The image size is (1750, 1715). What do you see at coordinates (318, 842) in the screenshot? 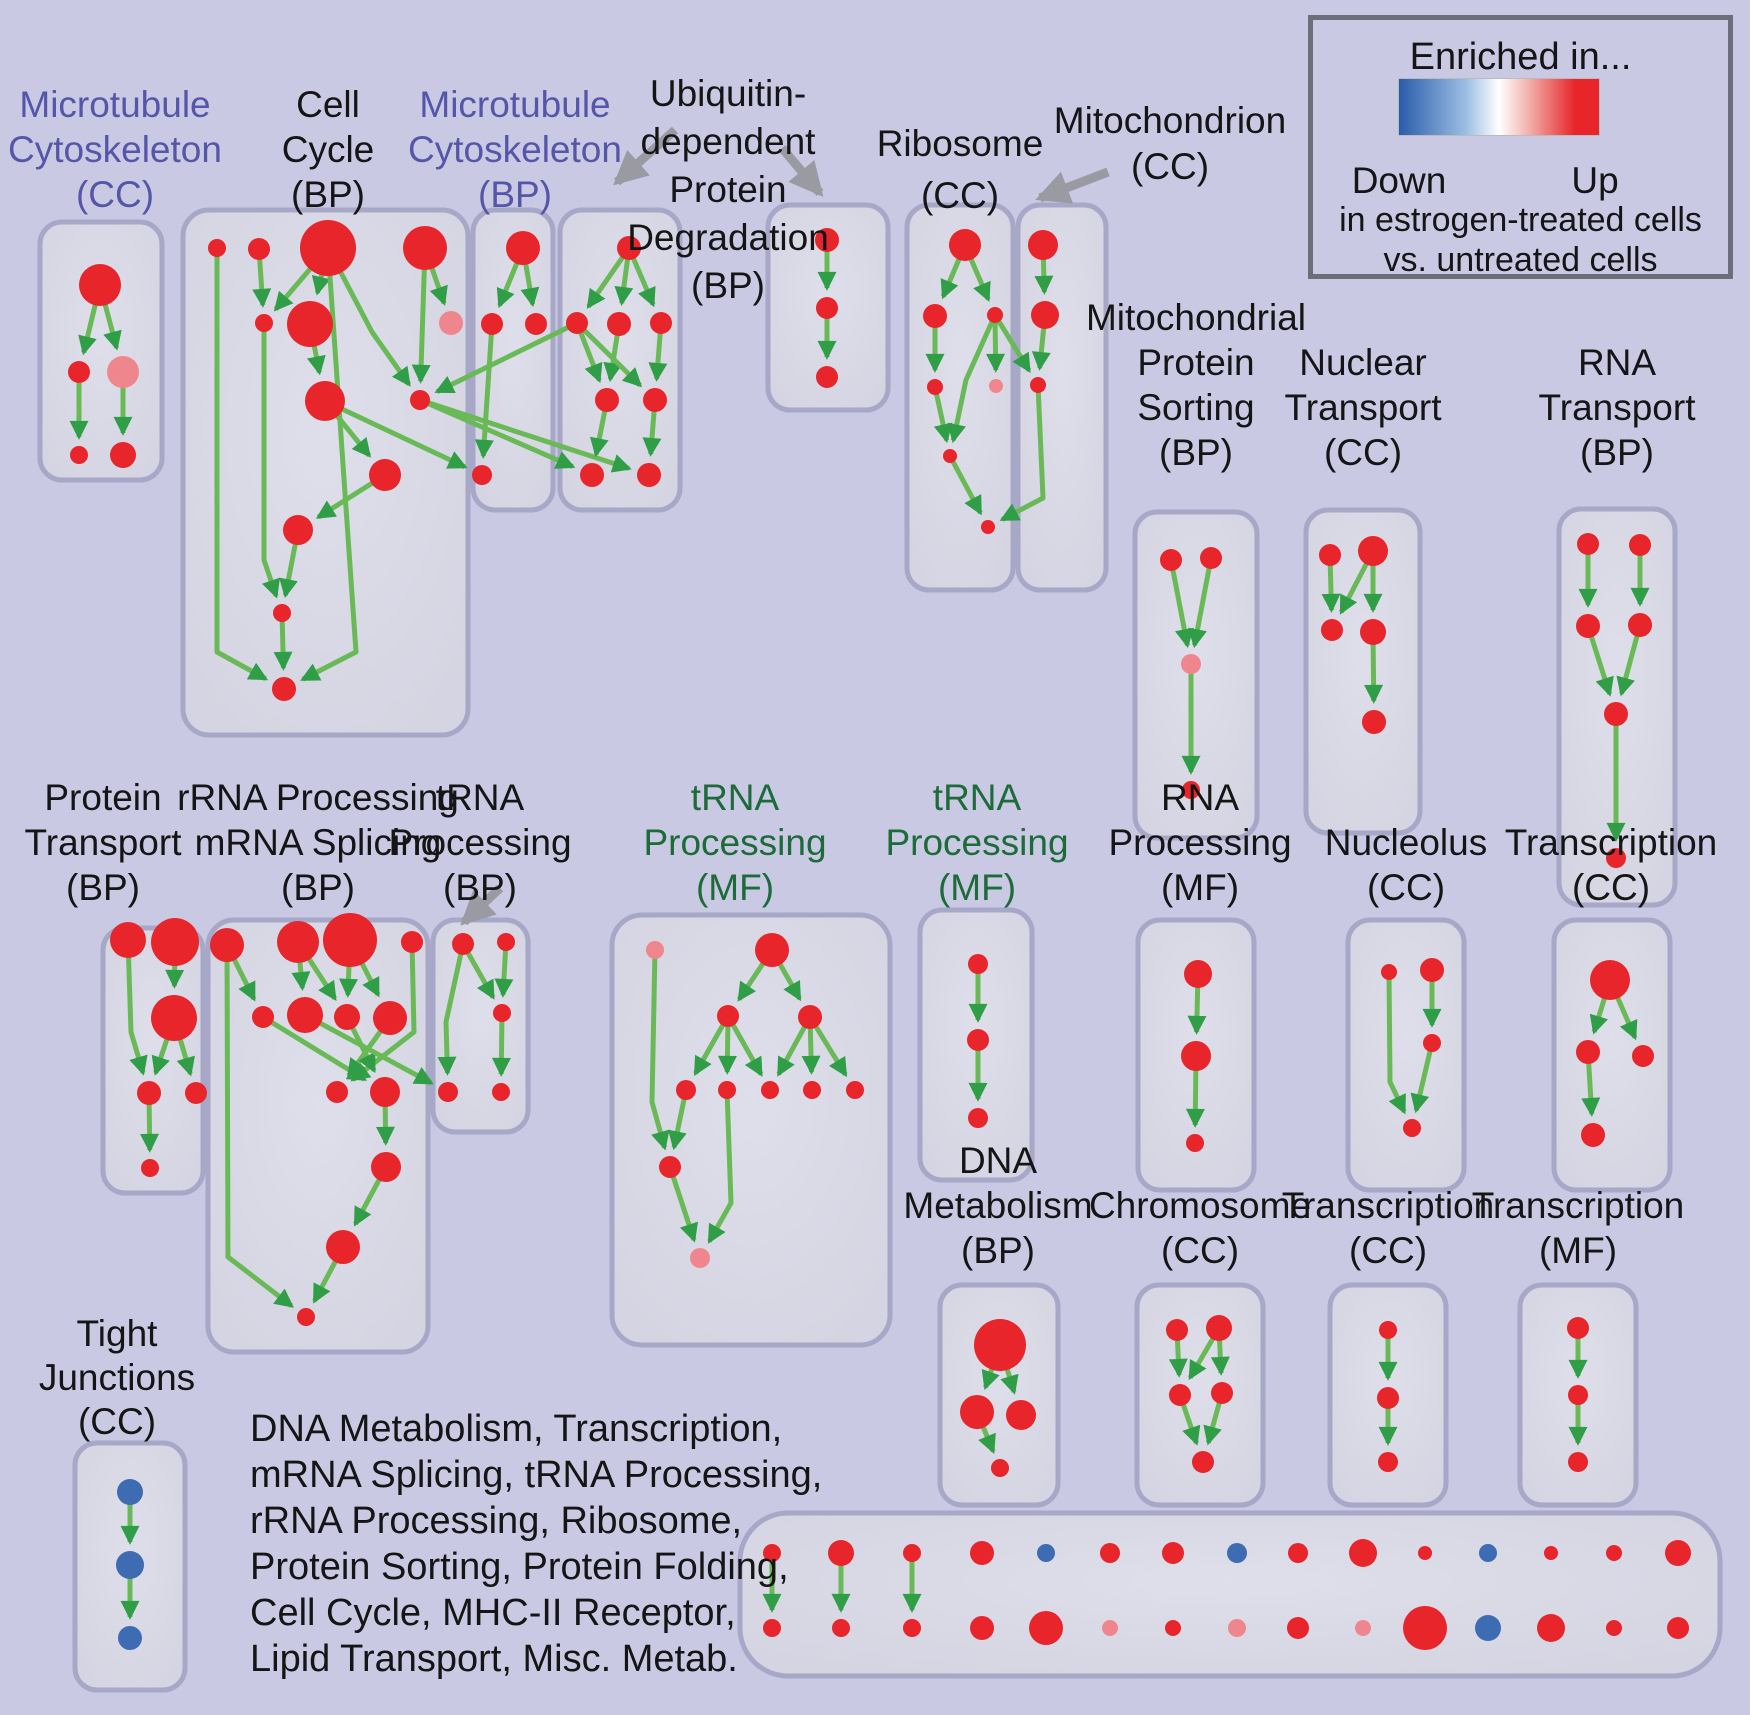
I see `label-line: mRNA Splicing` at bounding box center [318, 842].